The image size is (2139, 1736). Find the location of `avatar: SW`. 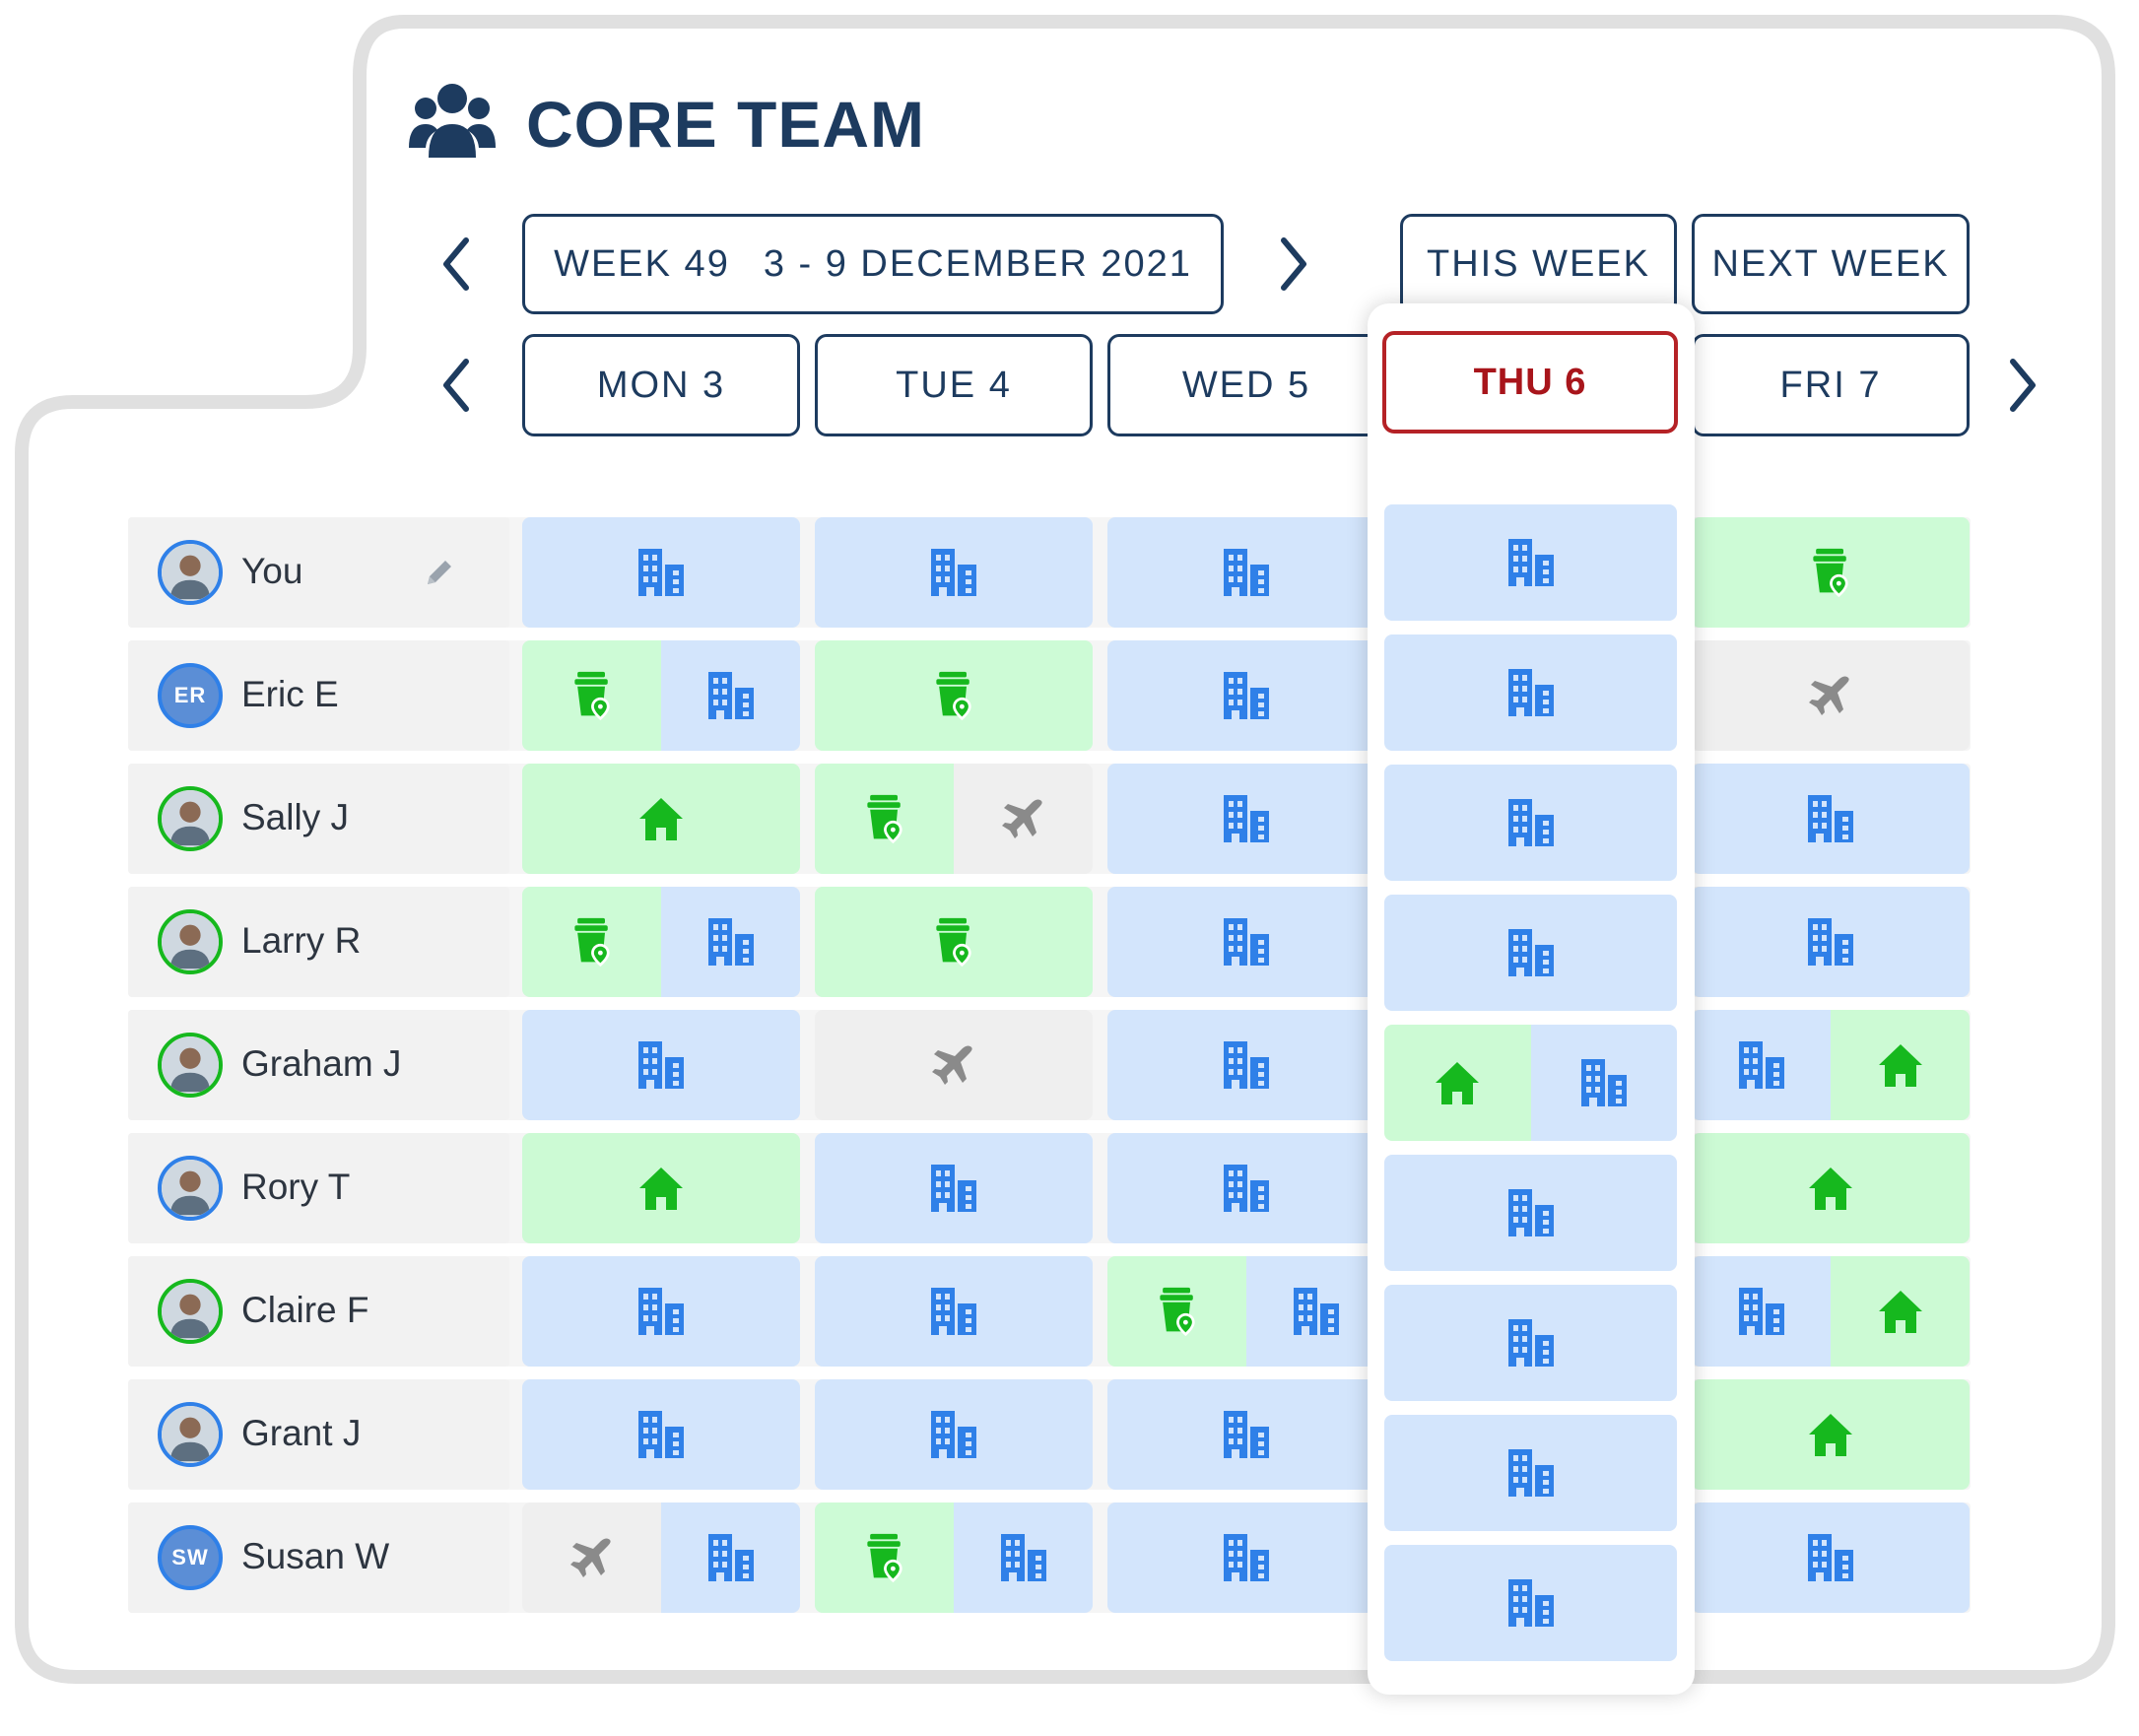

avatar: SW is located at coordinates (190, 1557).